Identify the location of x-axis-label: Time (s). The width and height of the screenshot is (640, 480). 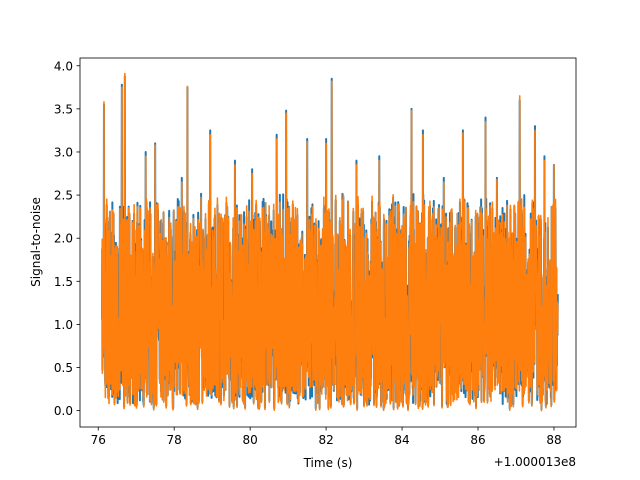
(328, 463).